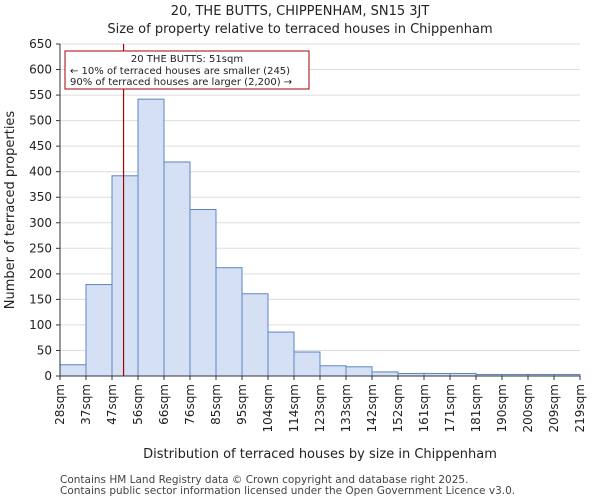 The width and height of the screenshot is (600, 500). What do you see at coordinates (44, 350) in the screenshot?
I see `y-tick-label: 50` at bounding box center [44, 350].